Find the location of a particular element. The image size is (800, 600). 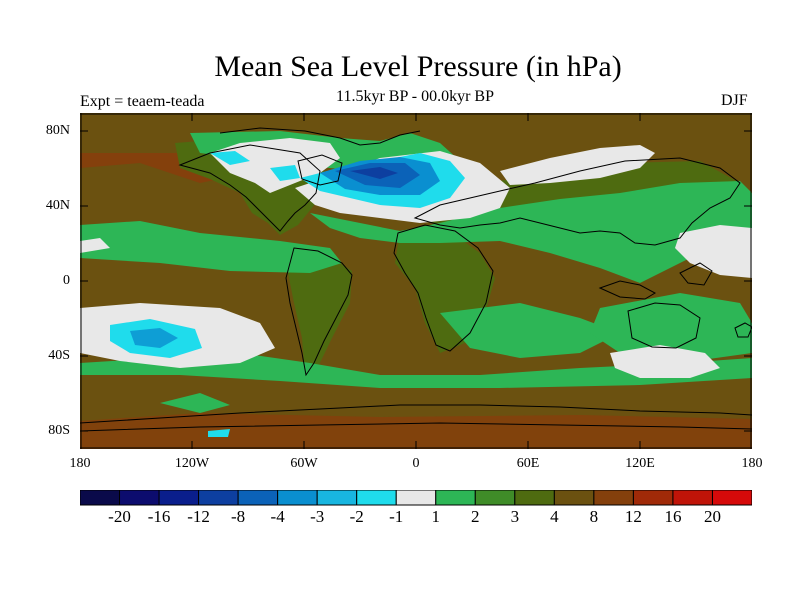

field-band-12-south is located at coordinates (416, 431).